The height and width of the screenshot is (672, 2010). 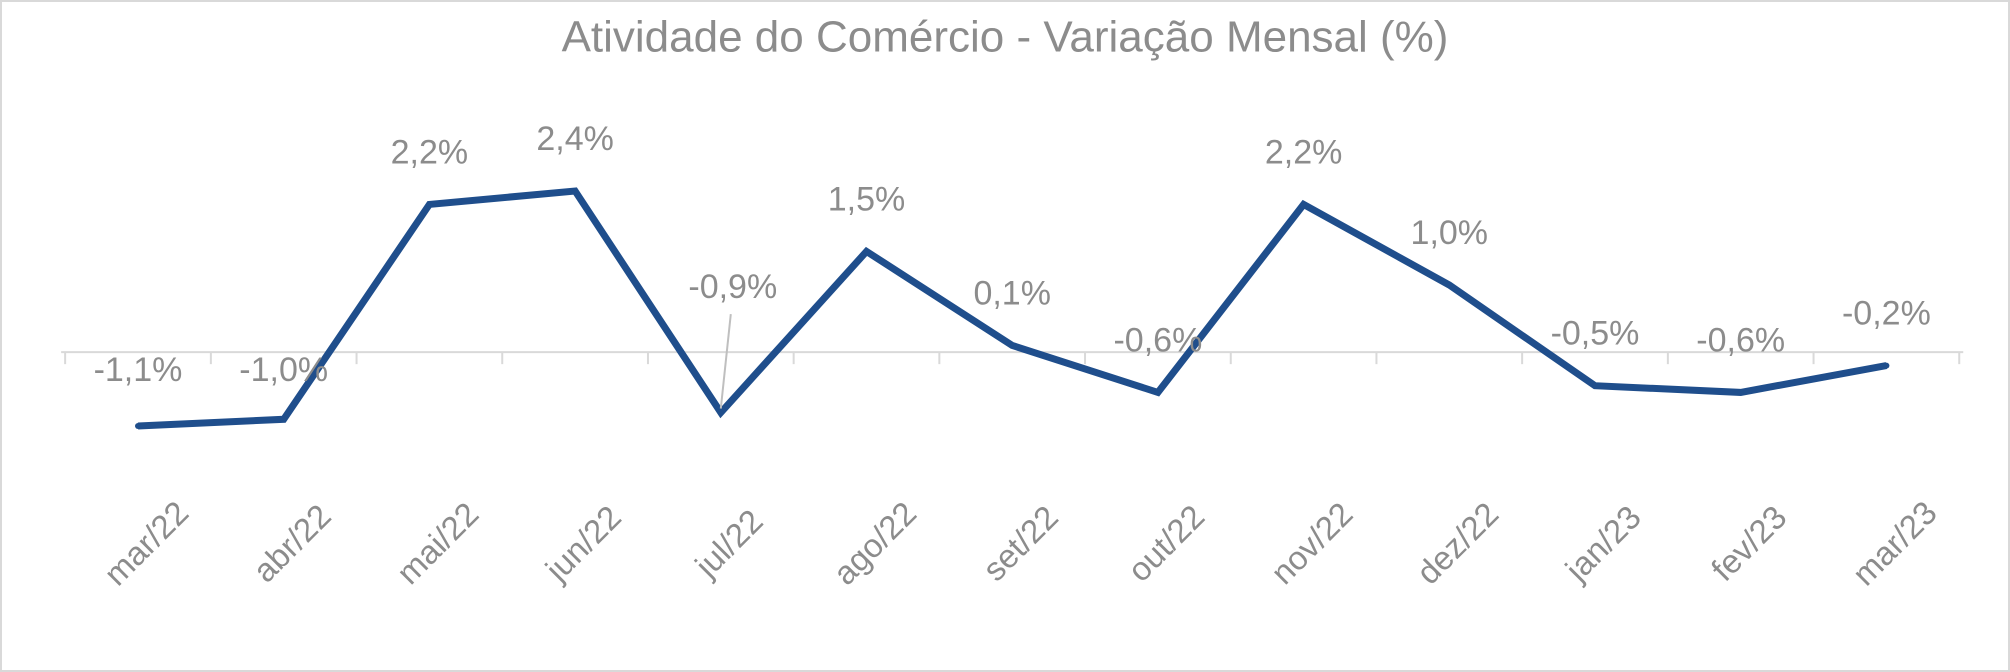 What do you see at coordinates (1886, 314) in the screenshot?
I see `data-label: -0,2%` at bounding box center [1886, 314].